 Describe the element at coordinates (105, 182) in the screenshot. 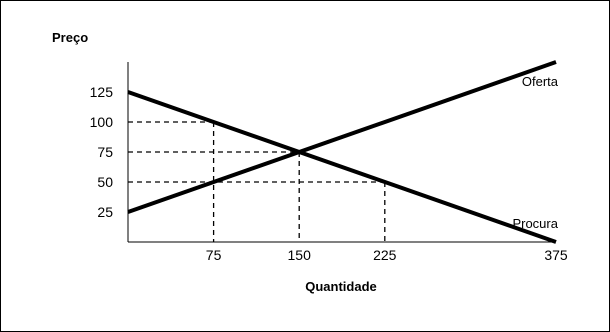

I see `y-tick-label: 50` at that location.